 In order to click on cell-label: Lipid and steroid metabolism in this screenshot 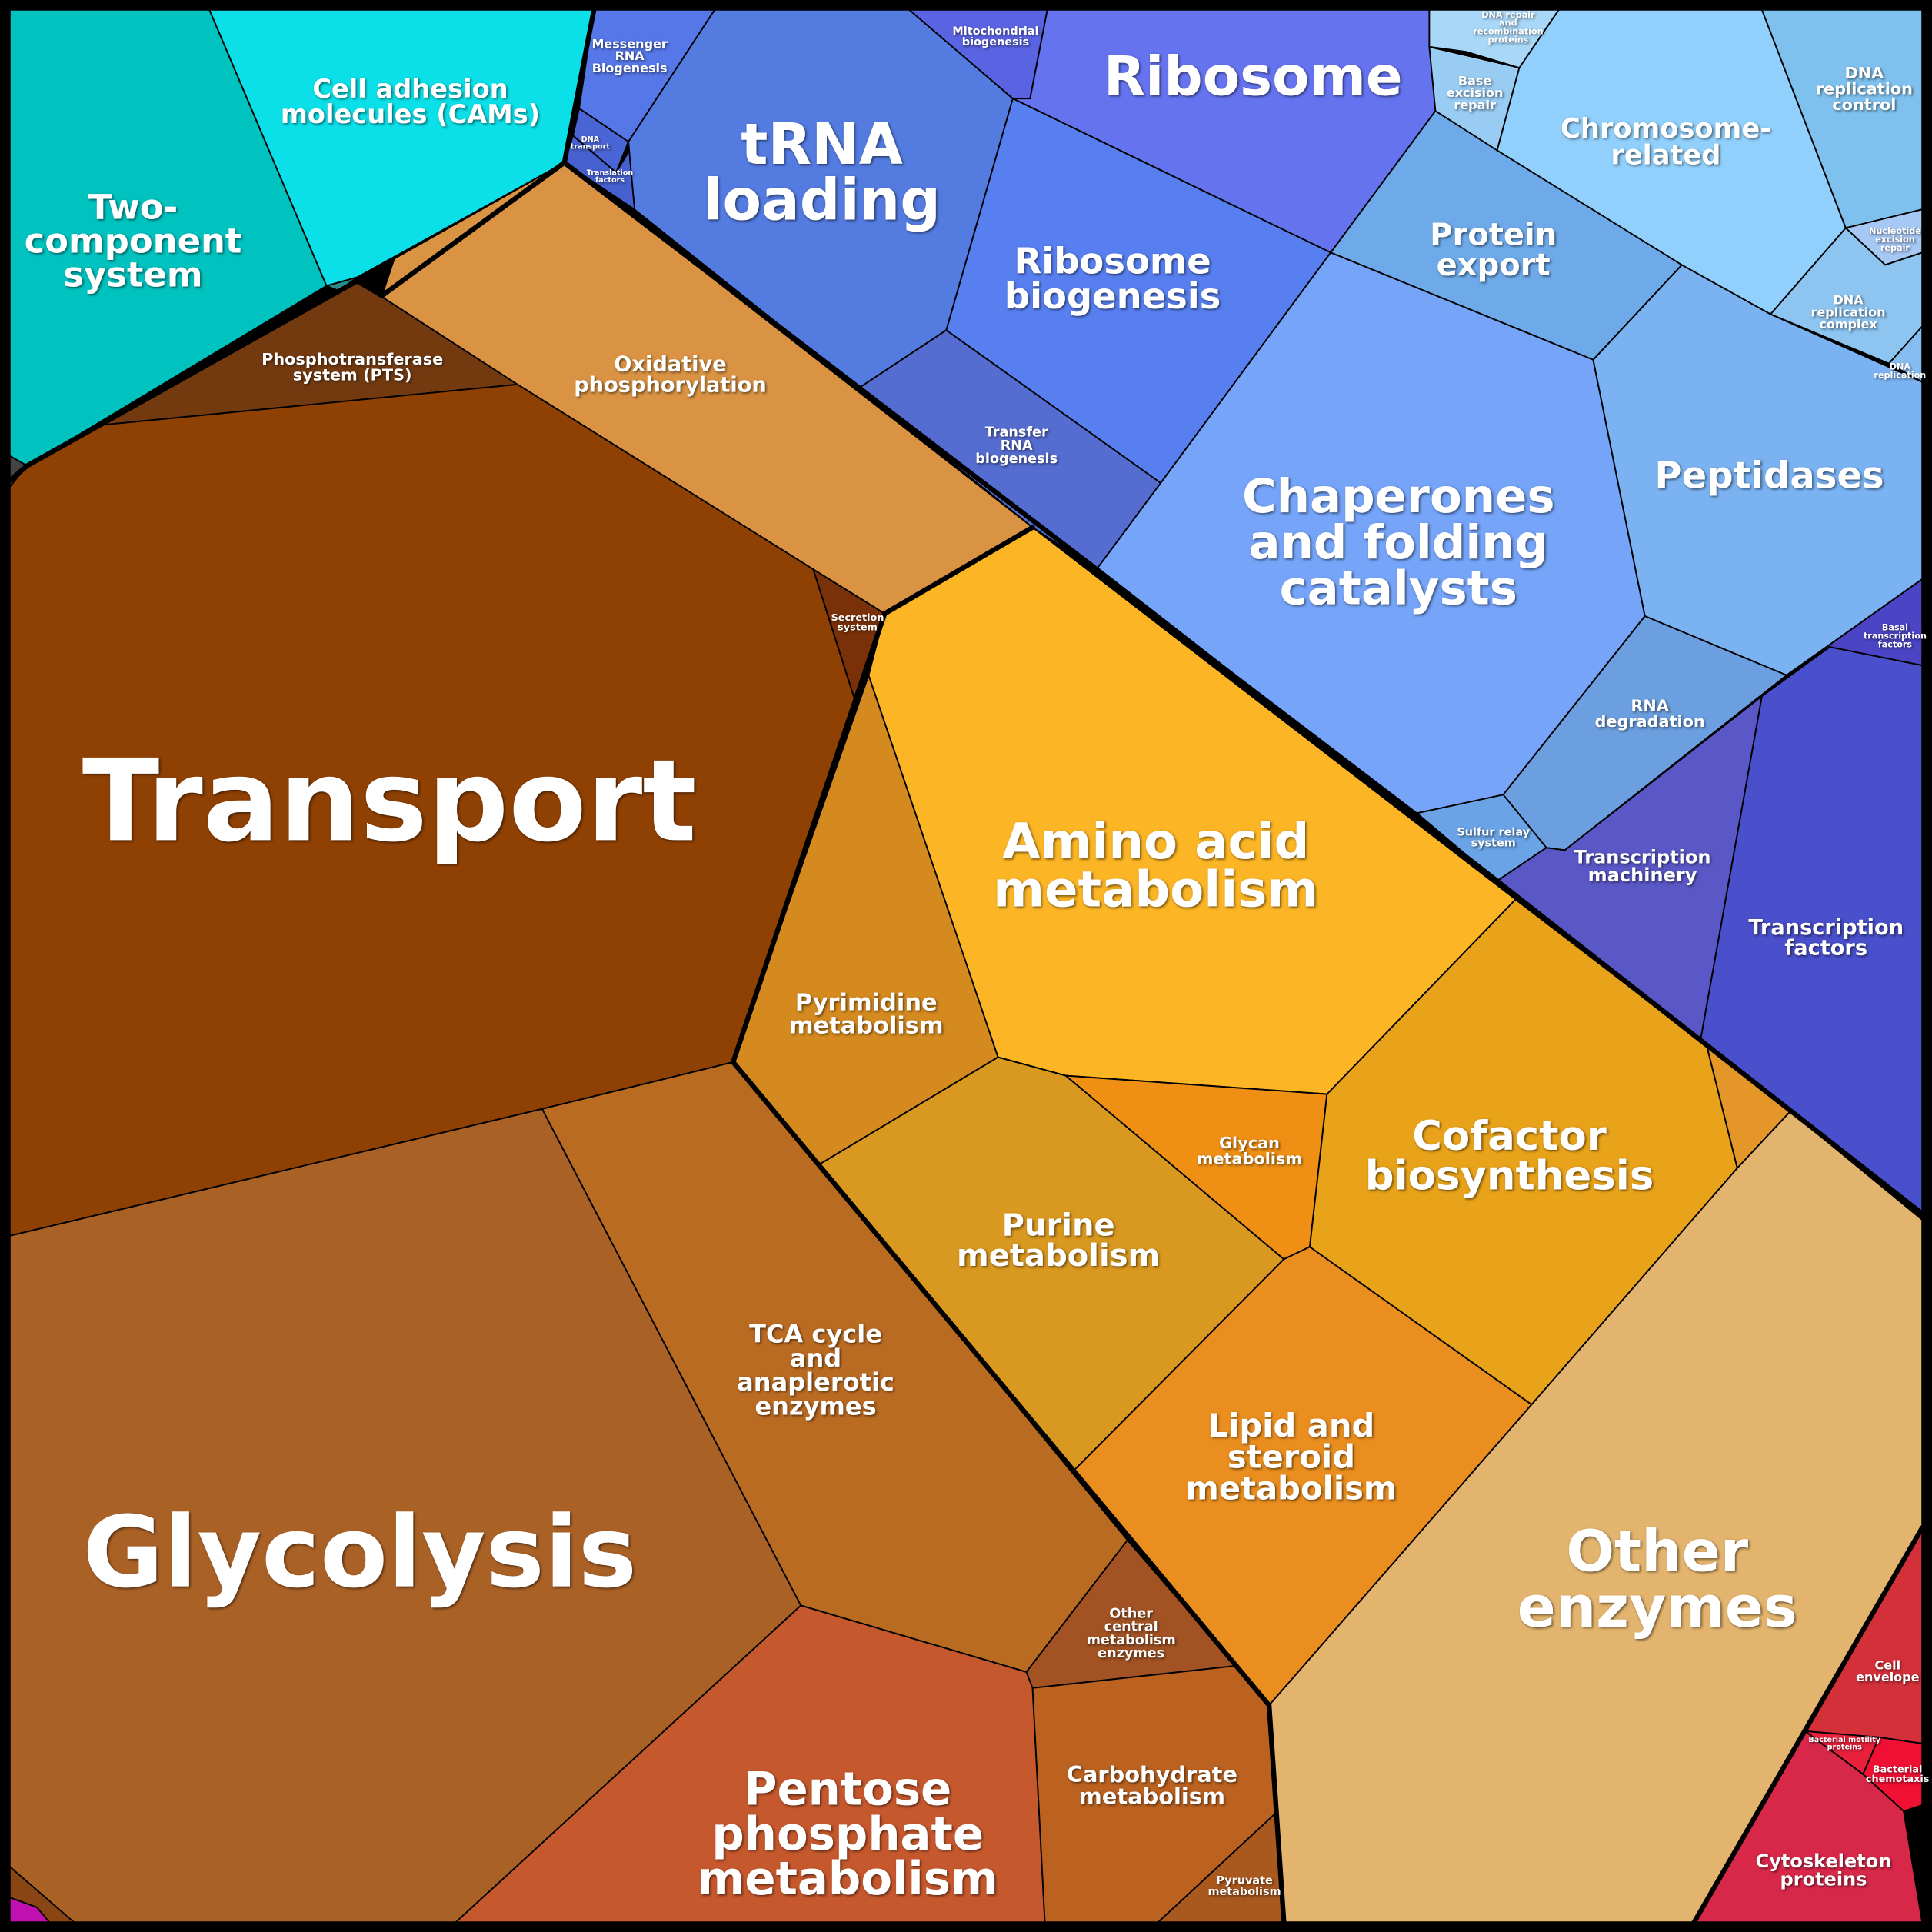, I will do `click(1291, 1456)`.